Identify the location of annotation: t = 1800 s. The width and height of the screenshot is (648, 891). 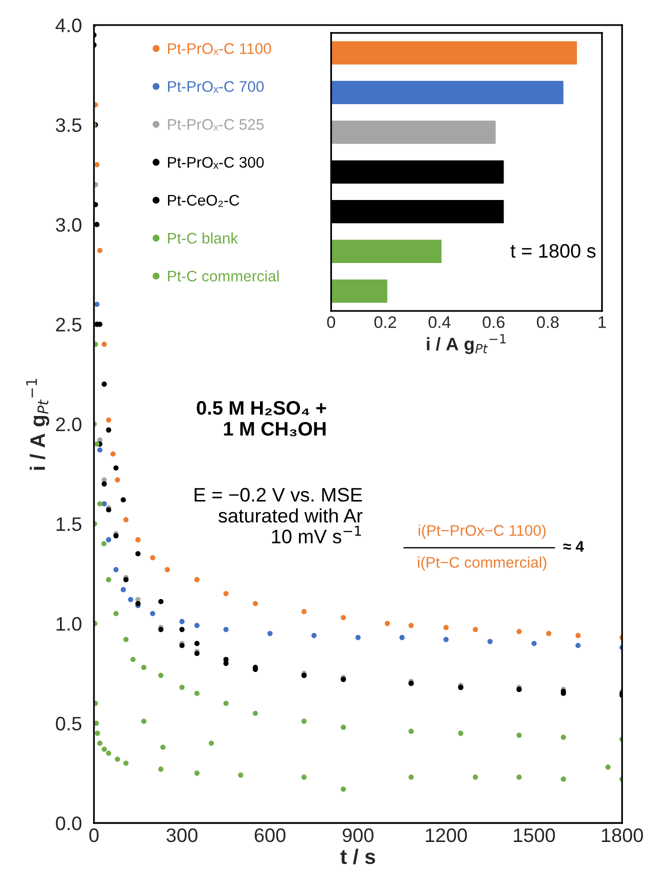
(553, 251).